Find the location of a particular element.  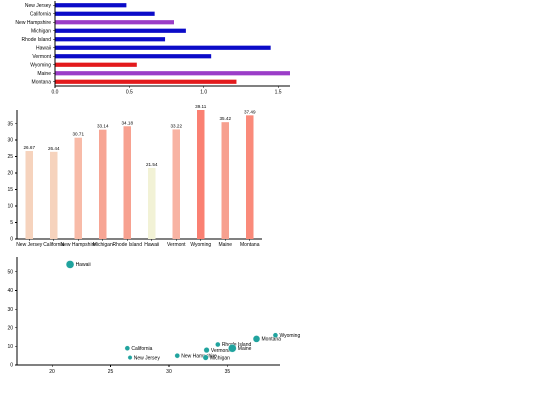

x-tick-label: Michigan is located at coordinates (103, 245).